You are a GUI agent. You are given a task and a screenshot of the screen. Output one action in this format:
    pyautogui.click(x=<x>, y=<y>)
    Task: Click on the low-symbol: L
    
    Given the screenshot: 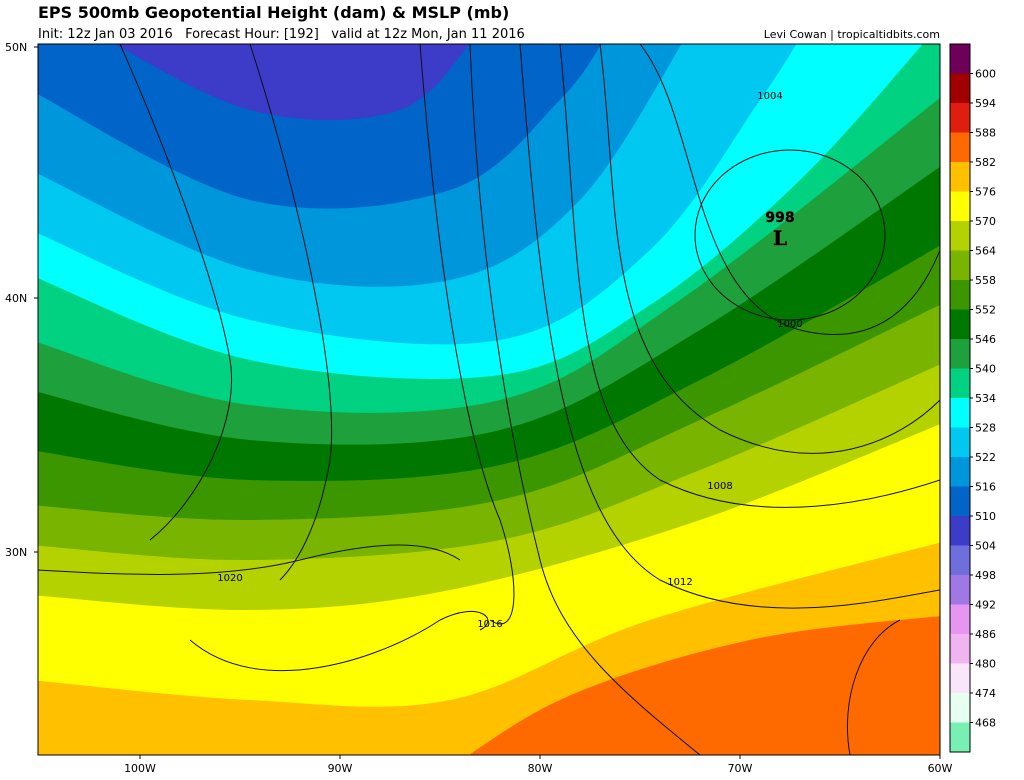 What is the action you would take?
    pyautogui.click(x=780, y=238)
    